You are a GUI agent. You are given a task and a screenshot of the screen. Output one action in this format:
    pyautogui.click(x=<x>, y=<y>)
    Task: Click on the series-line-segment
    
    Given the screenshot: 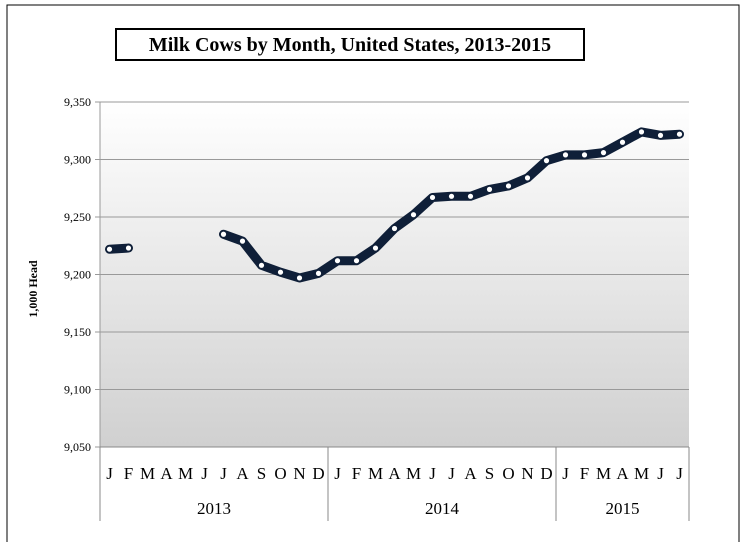 What is the action you would take?
    pyautogui.click(x=119, y=248)
    